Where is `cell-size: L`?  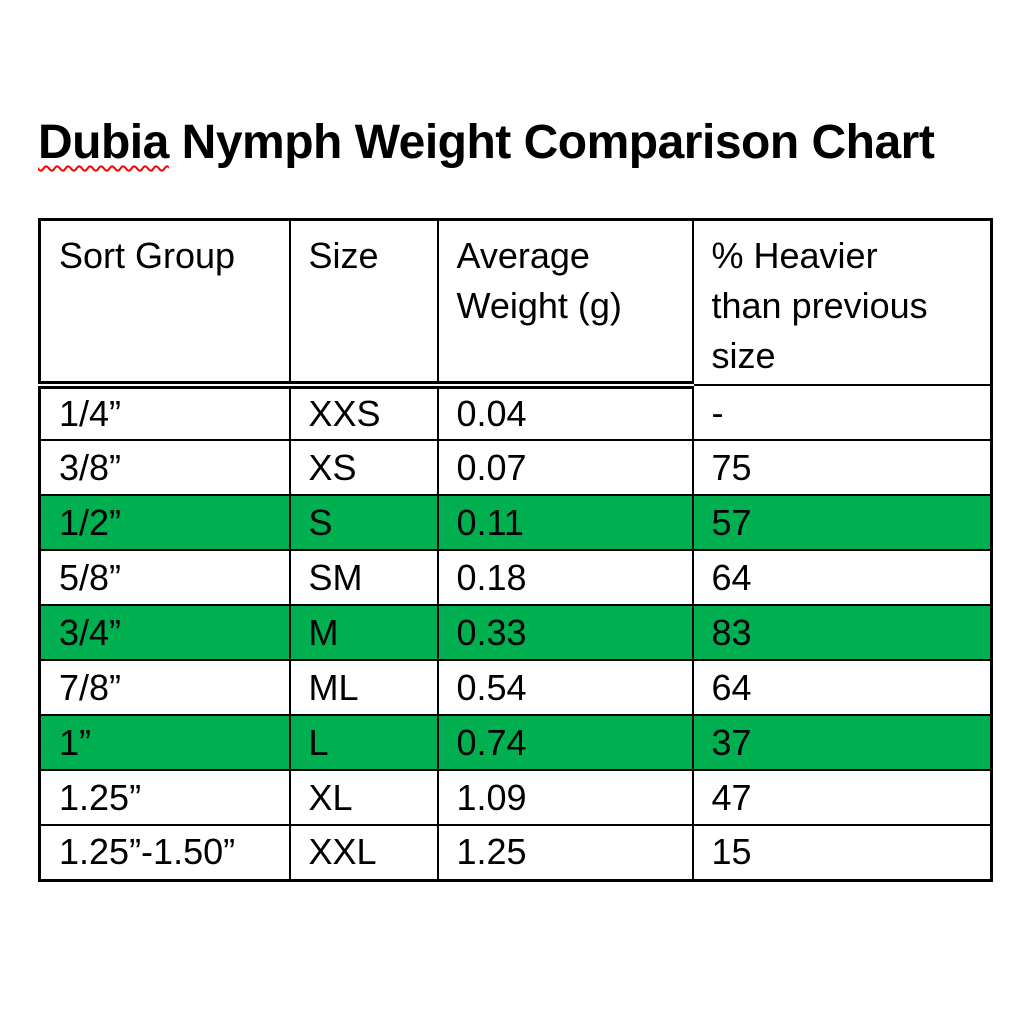
cell-size: L is located at coordinates (363, 742).